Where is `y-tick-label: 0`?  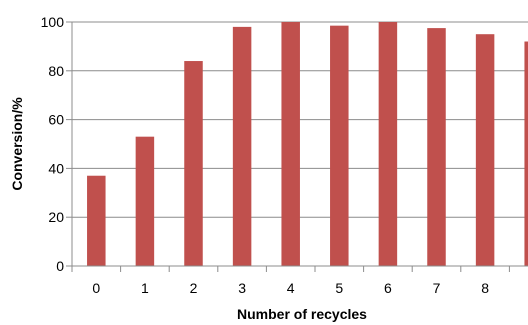
y-tick-label: 0 is located at coordinates (60, 266).